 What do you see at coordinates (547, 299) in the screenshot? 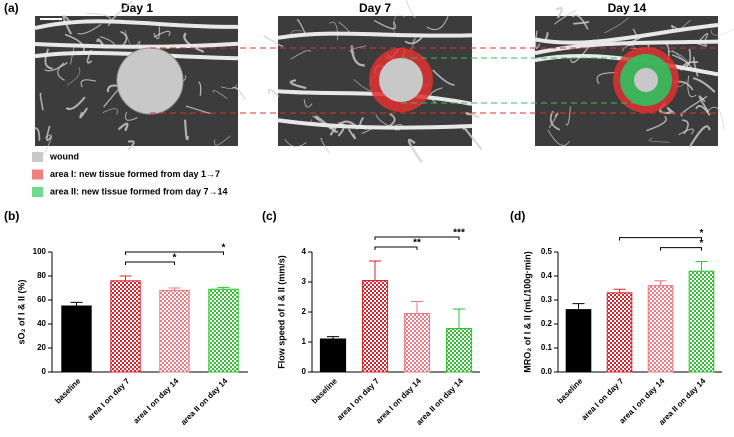
I see `y-tick-label: 0.3` at bounding box center [547, 299].